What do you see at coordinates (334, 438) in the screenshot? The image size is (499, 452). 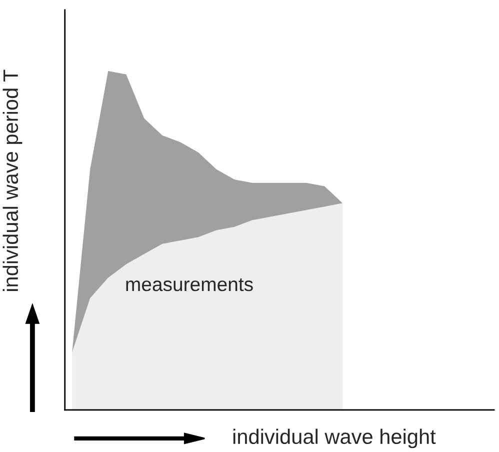 I see `x-axis-title: individual wave height` at bounding box center [334, 438].